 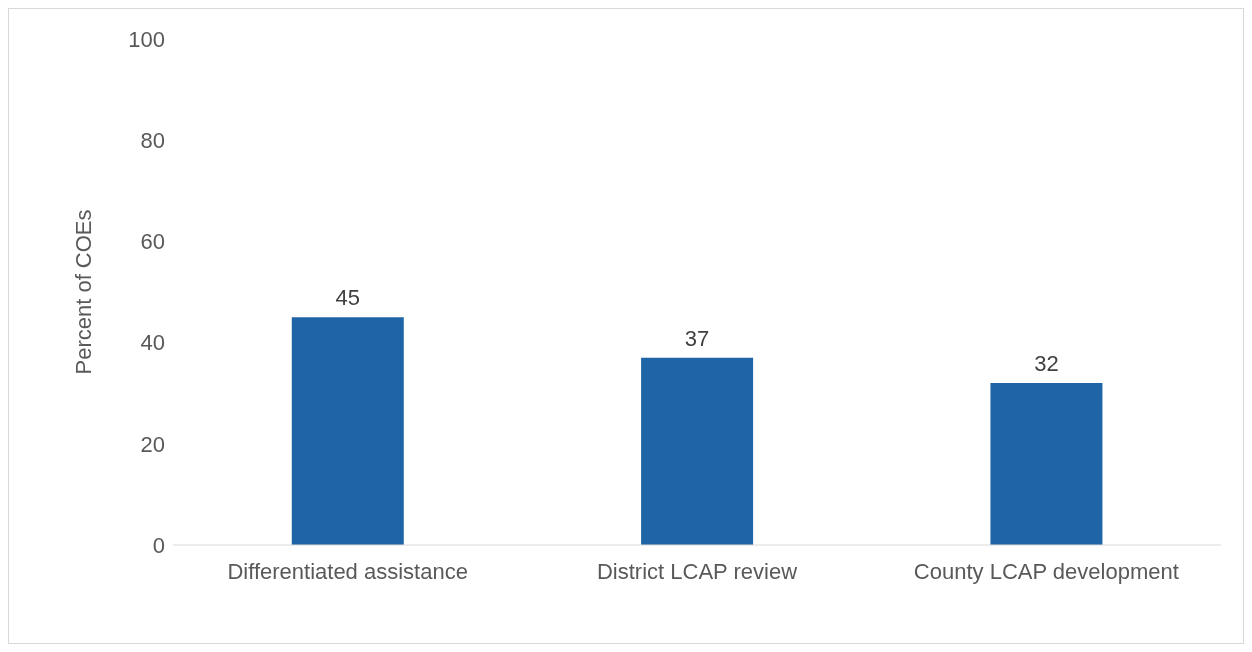 I want to click on y-tick-label: 60, so click(x=152, y=242).